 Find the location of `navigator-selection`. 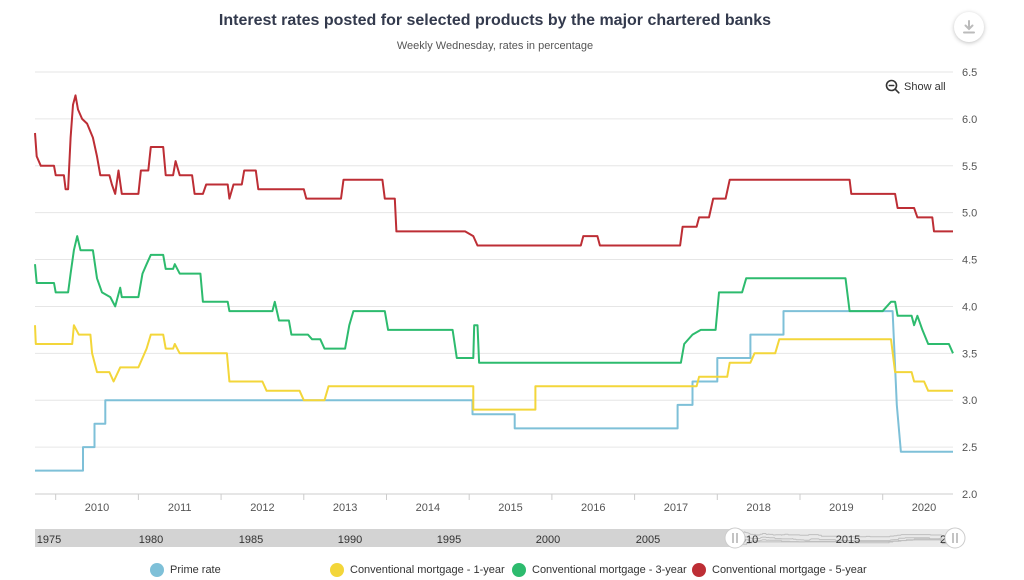

navigator-selection is located at coordinates (845, 538).